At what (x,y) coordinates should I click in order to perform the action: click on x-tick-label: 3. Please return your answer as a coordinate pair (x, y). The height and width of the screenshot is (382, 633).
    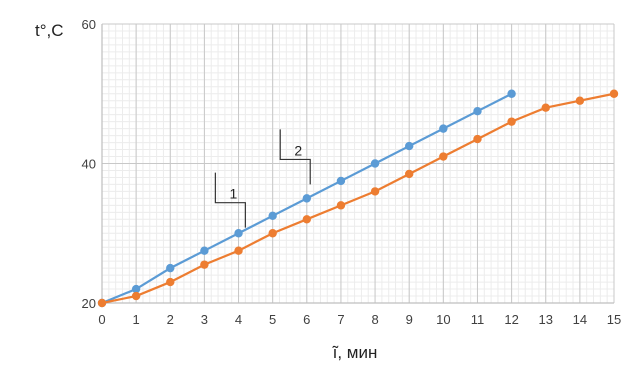
    Looking at the image, I should click on (204, 319).